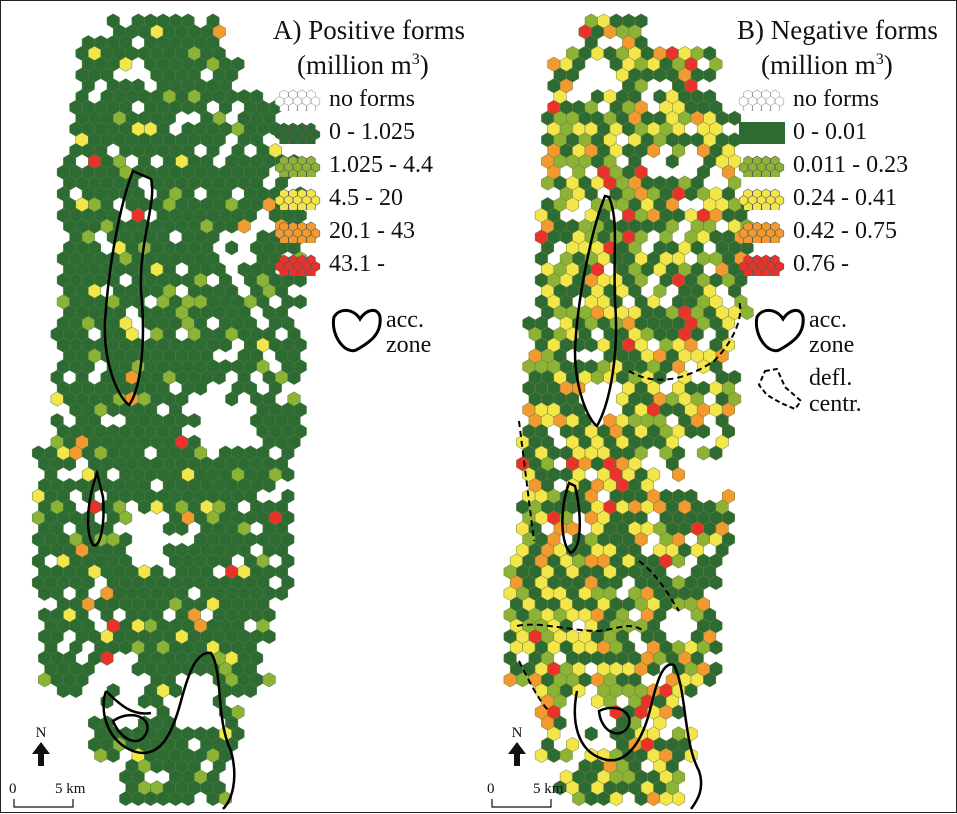  Describe the element at coordinates (888, 65) in the screenshot. I see `unit-close: )` at that location.